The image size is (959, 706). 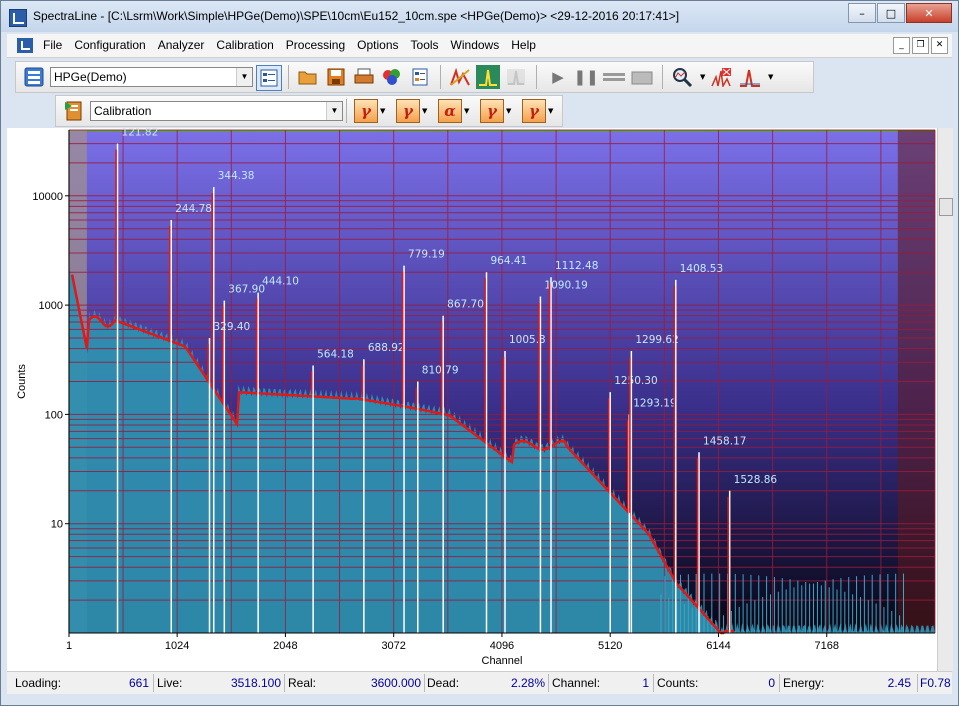 I want to click on document-icon, so click(x=25, y=45).